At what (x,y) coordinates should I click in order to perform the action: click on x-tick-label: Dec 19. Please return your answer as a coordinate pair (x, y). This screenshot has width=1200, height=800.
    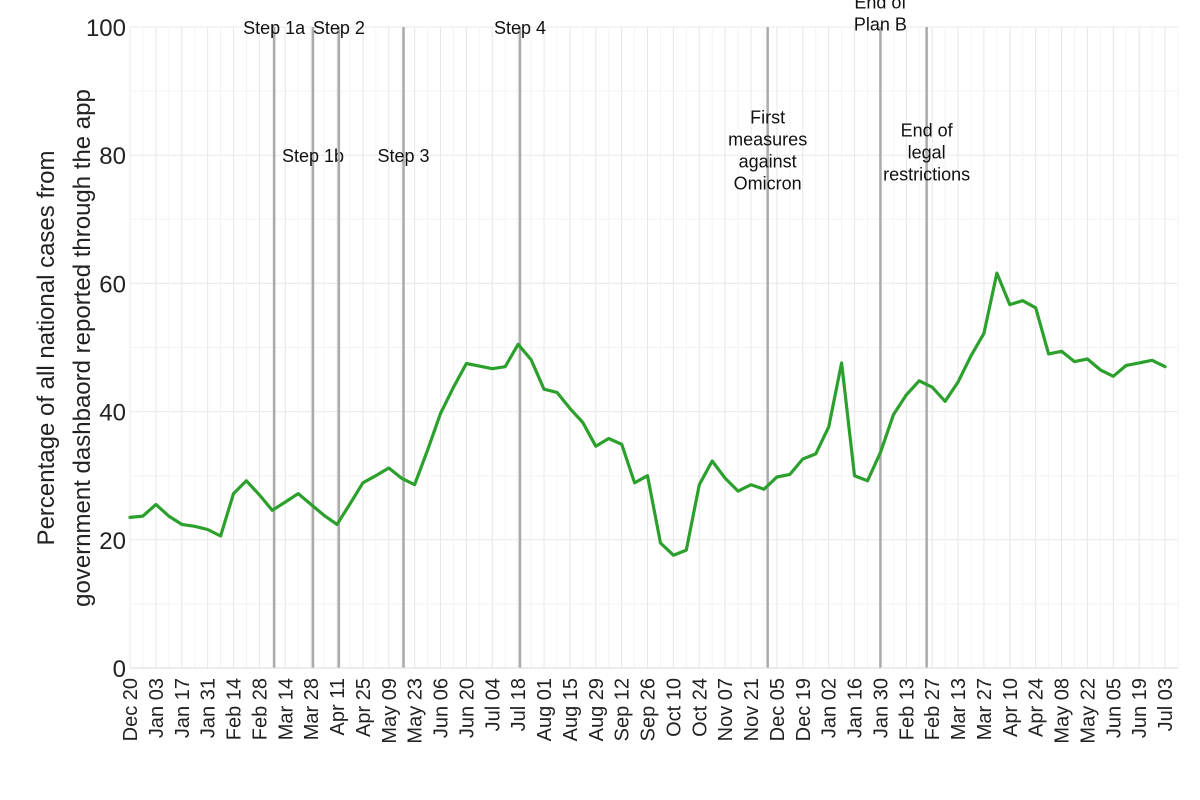
    Looking at the image, I should click on (804, 709).